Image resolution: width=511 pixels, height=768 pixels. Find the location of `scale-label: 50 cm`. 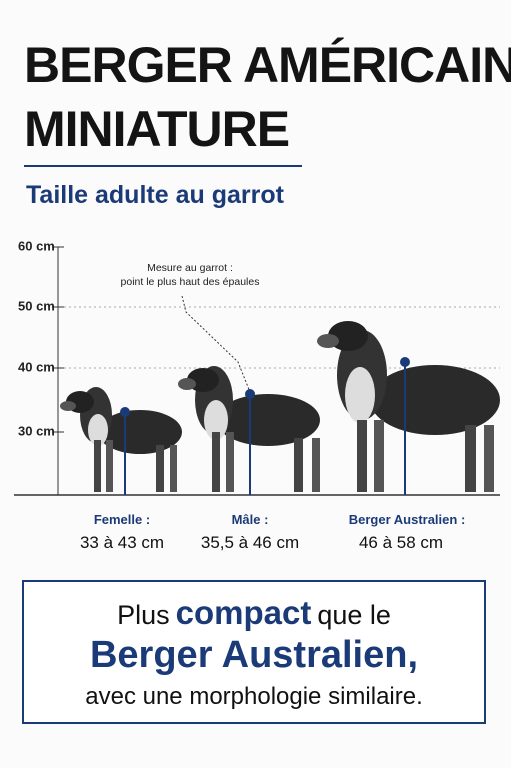

scale-label: 50 cm is located at coordinates (36, 305).